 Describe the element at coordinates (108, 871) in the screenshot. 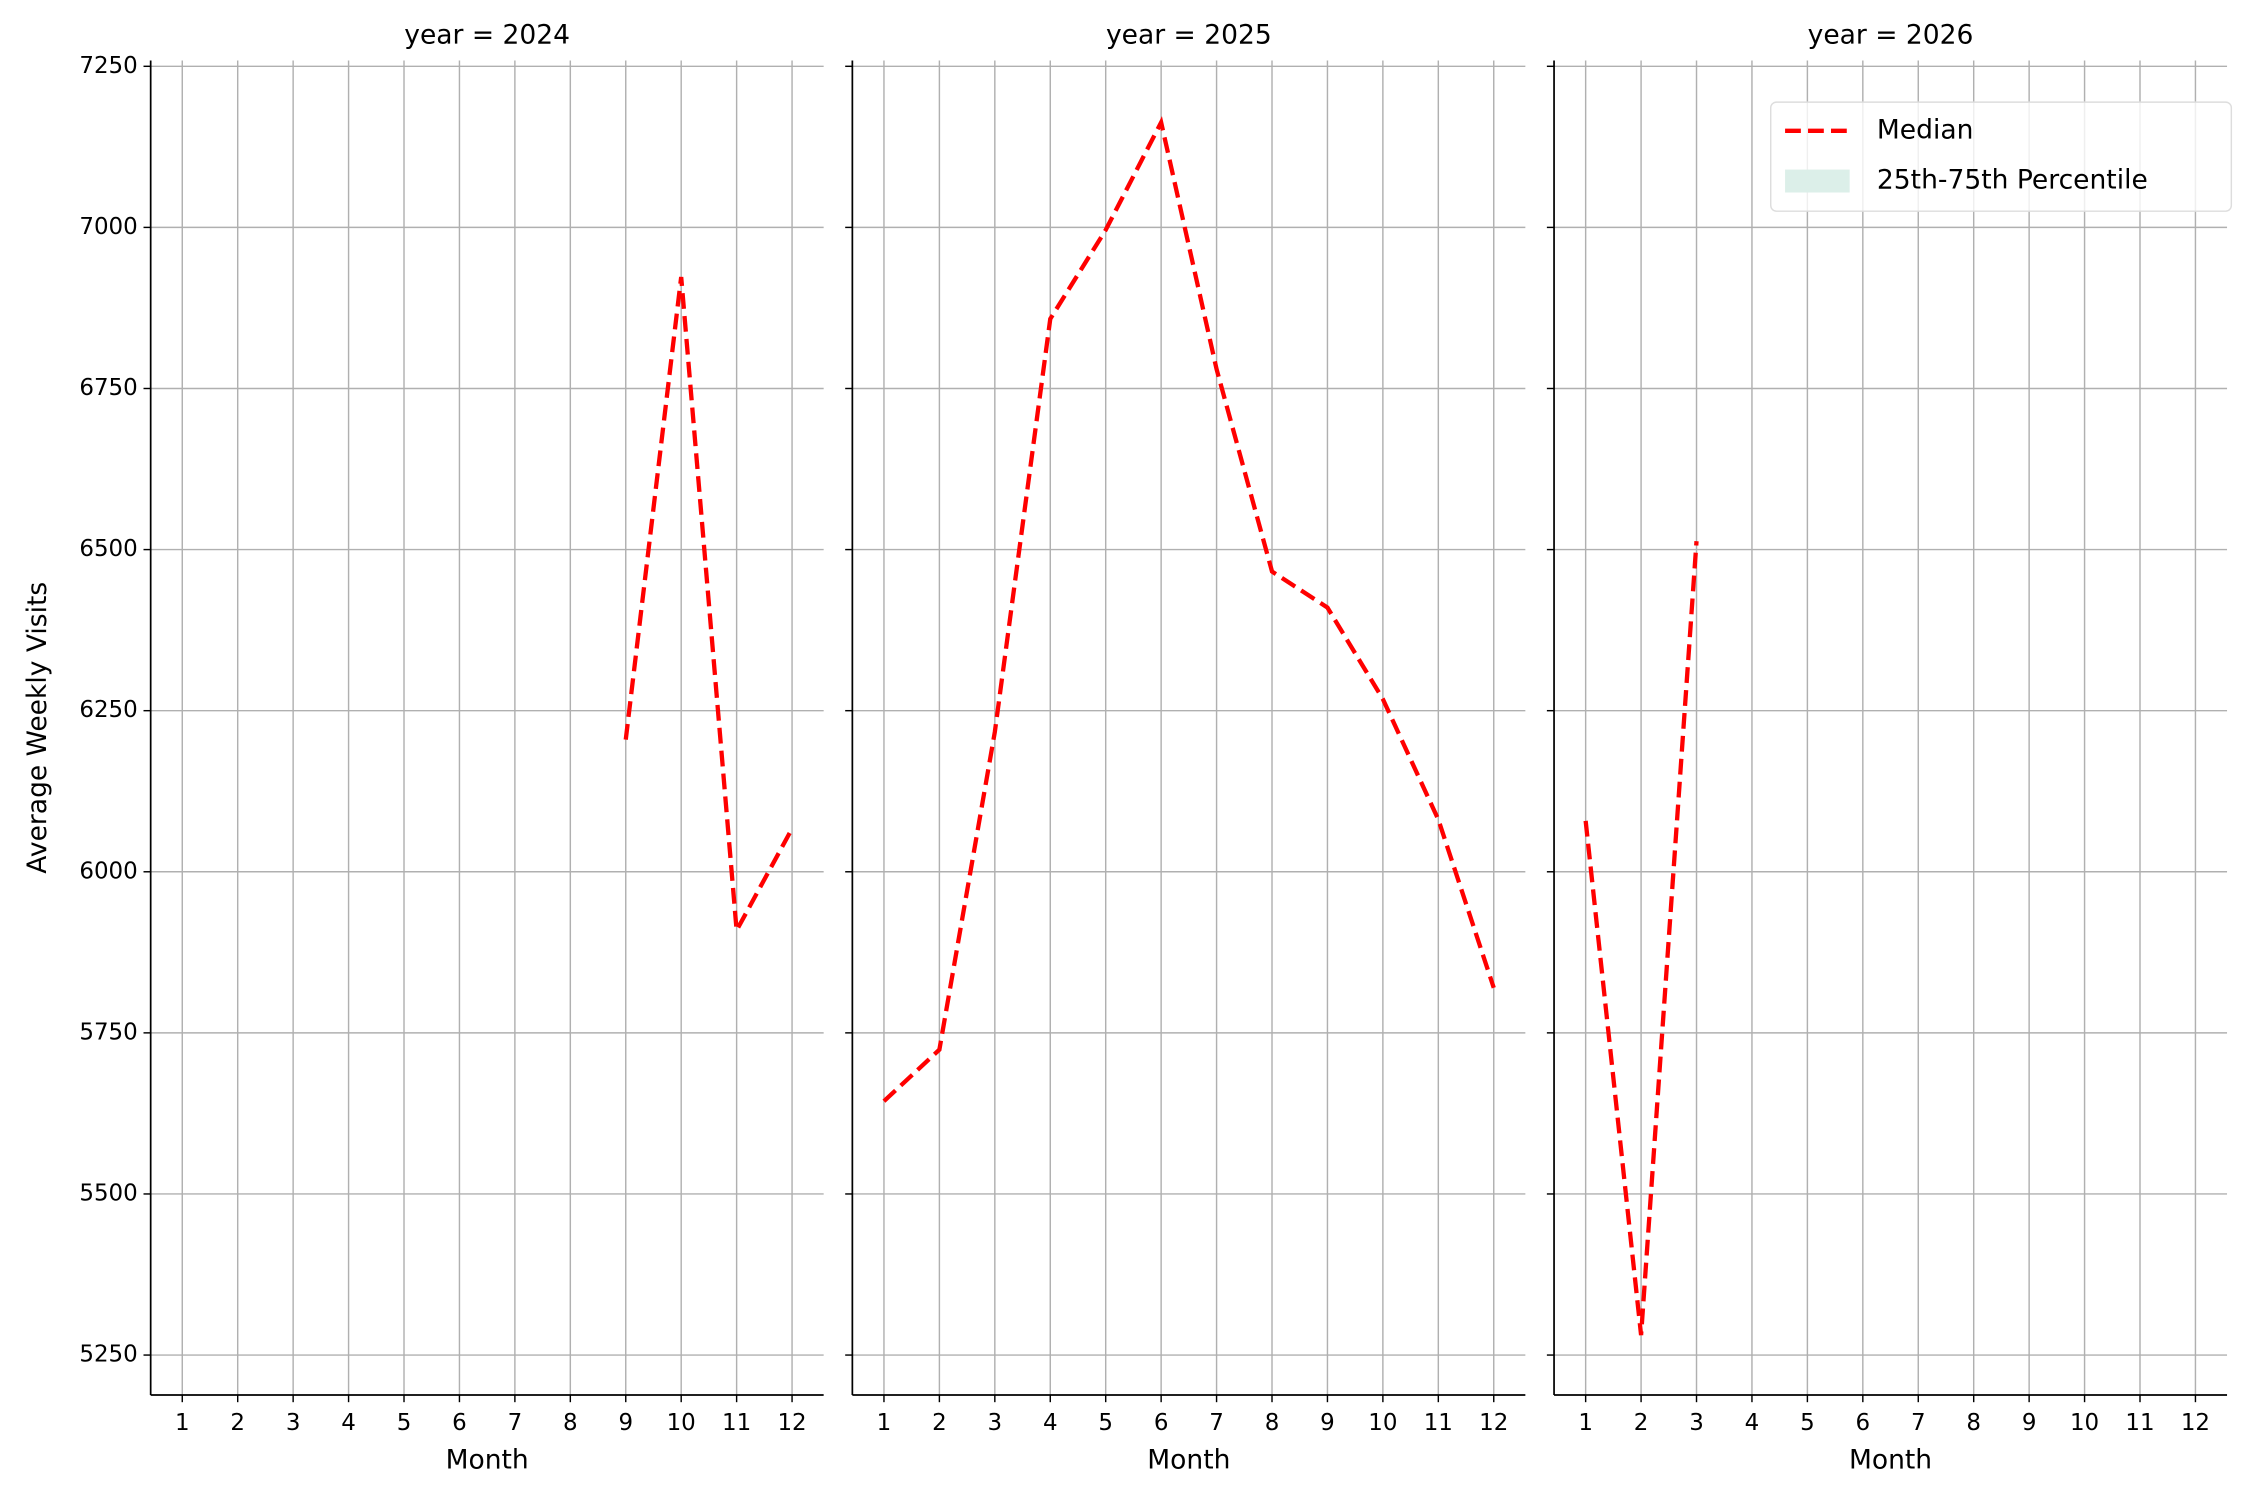

I see `y-tick-label: 6000` at that location.